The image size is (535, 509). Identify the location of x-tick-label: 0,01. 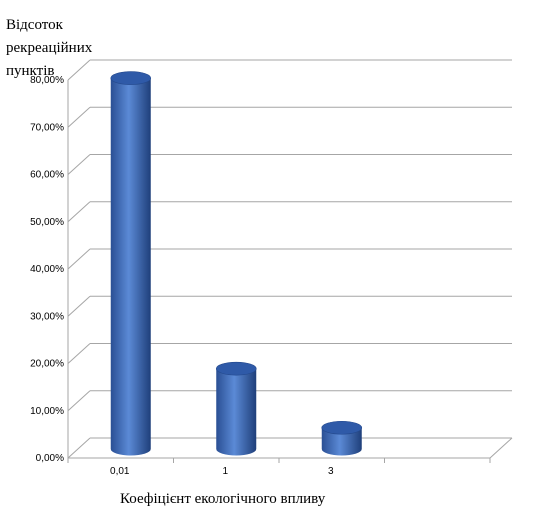
(120, 471).